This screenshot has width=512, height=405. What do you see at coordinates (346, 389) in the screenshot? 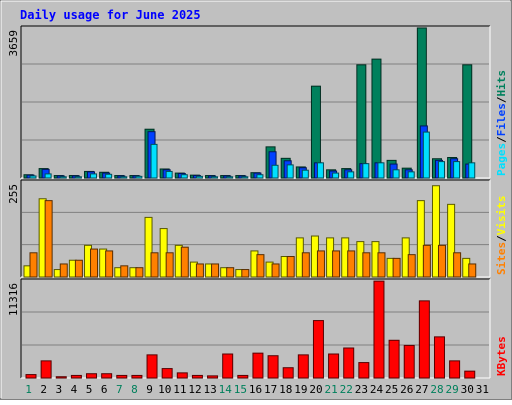
I see `x-tick-label-day-22: 22` at bounding box center [346, 389].